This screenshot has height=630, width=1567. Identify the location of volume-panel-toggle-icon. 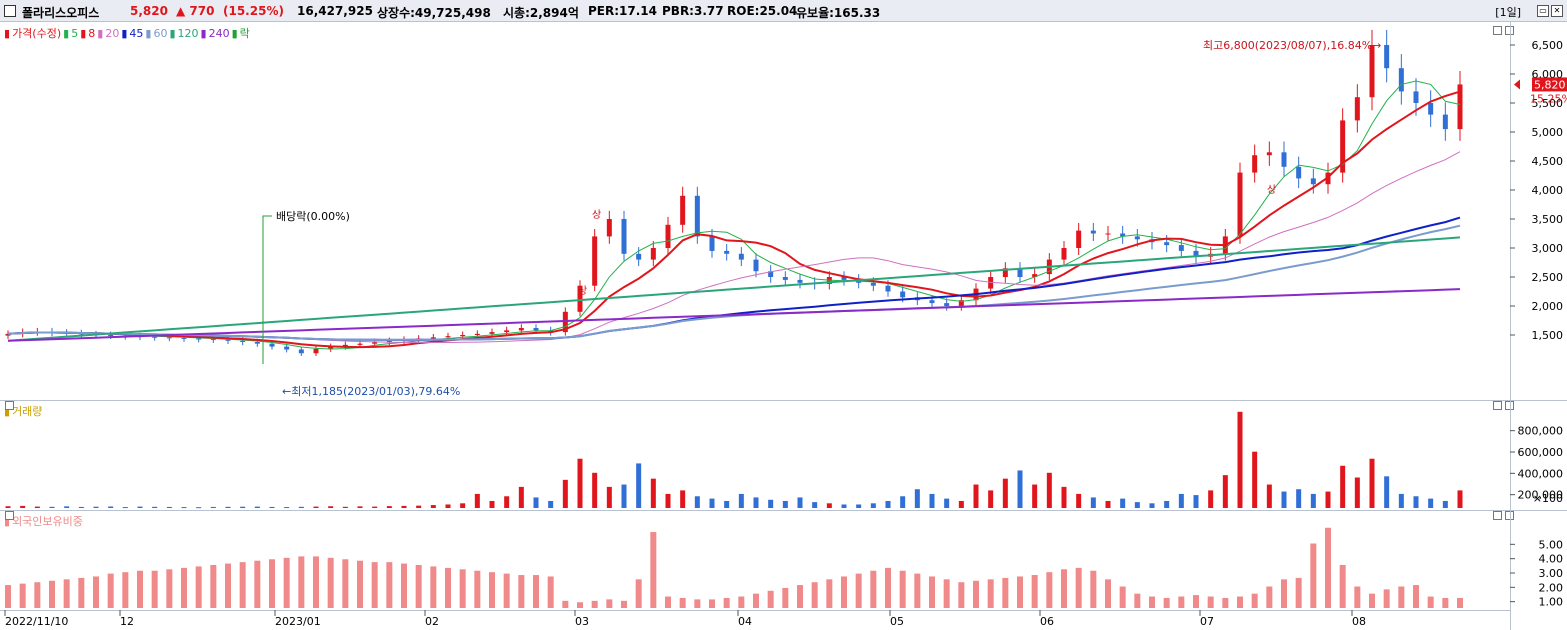
(9, 405).